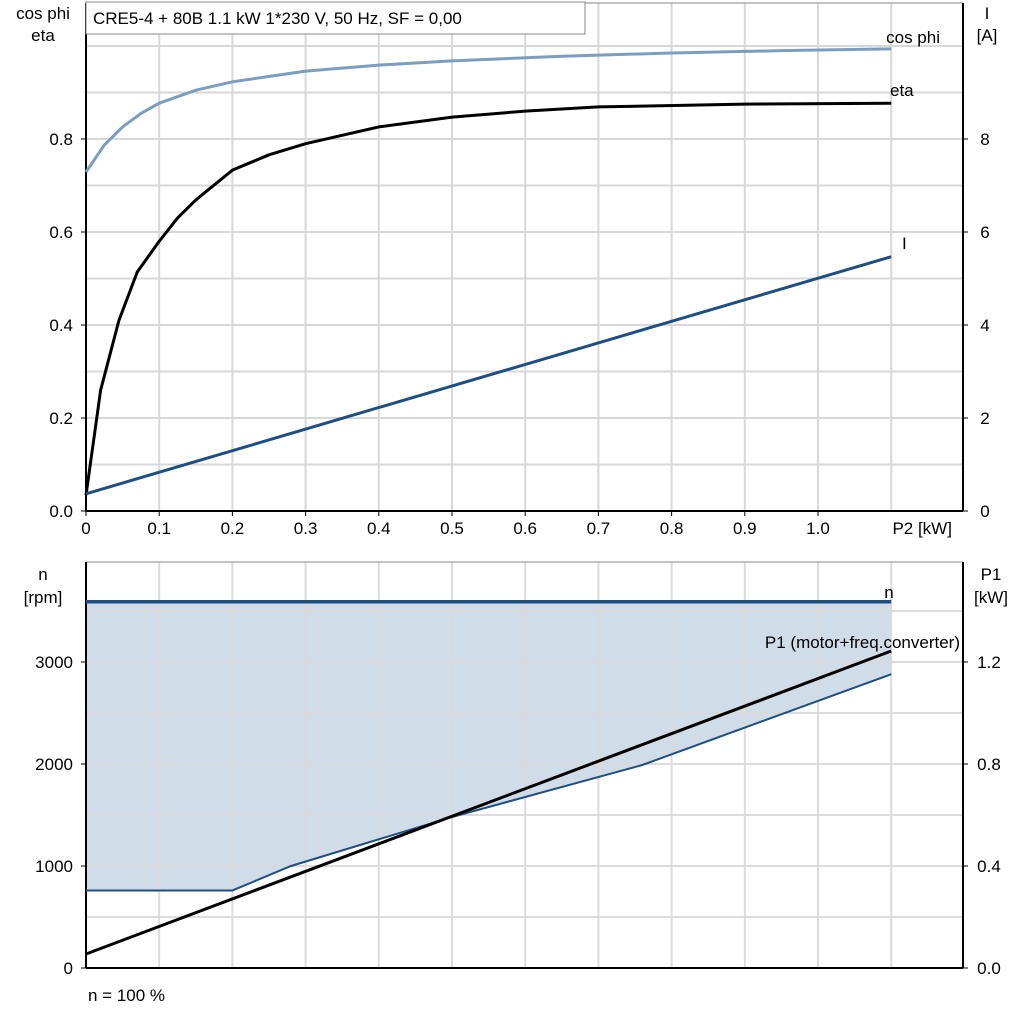  What do you see at coordinates (599, 528) in the screenshot?
I see `x-tick-label: 0.7` at bounding box center [599, 528].